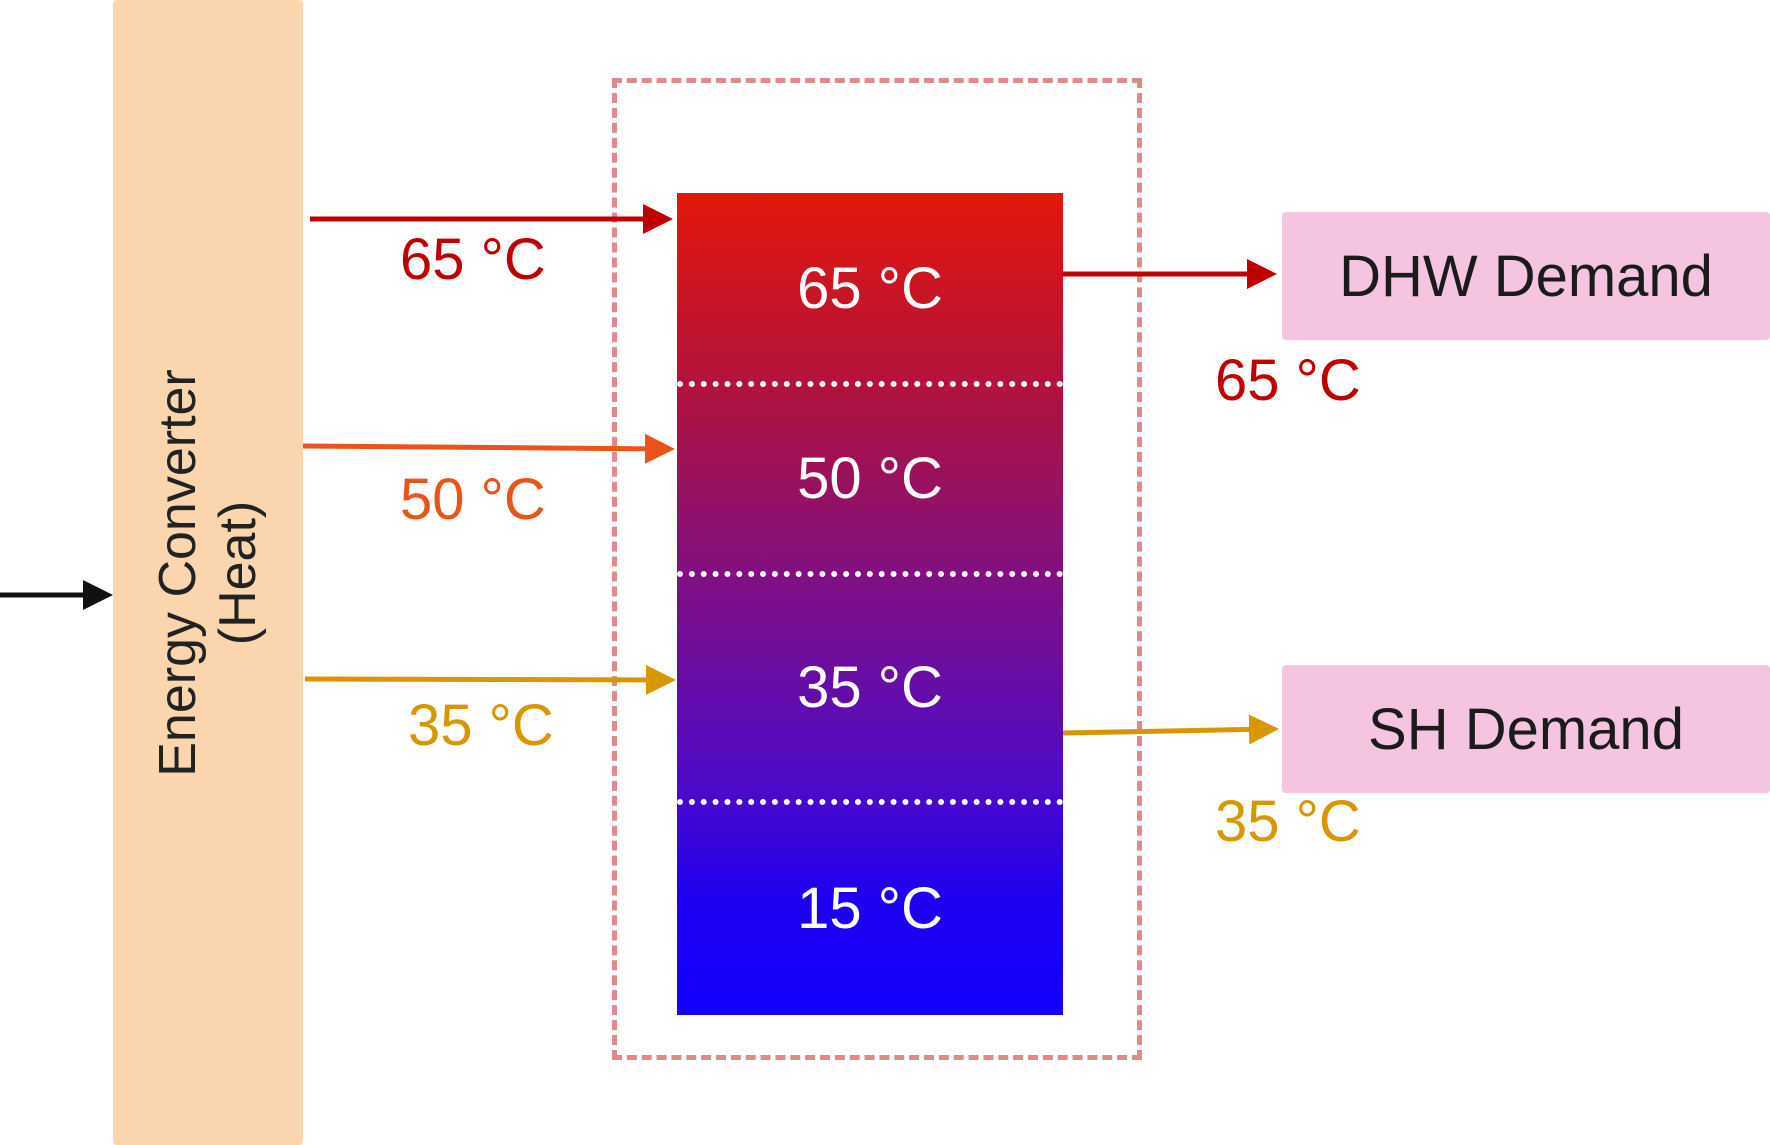 Image resolution: width=1770 pixels, height=1145 pixels. I want to click on tank-layer-label: 50 °C, so click(870, 478).